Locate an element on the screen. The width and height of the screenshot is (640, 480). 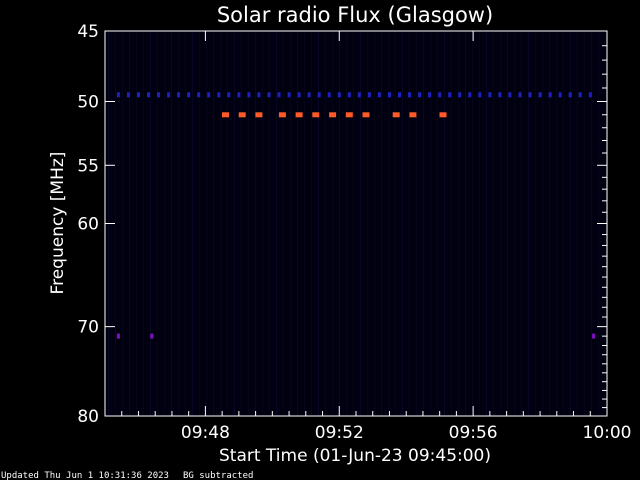
x-tick-label: 09:48 is located at coordinates (205, 433).